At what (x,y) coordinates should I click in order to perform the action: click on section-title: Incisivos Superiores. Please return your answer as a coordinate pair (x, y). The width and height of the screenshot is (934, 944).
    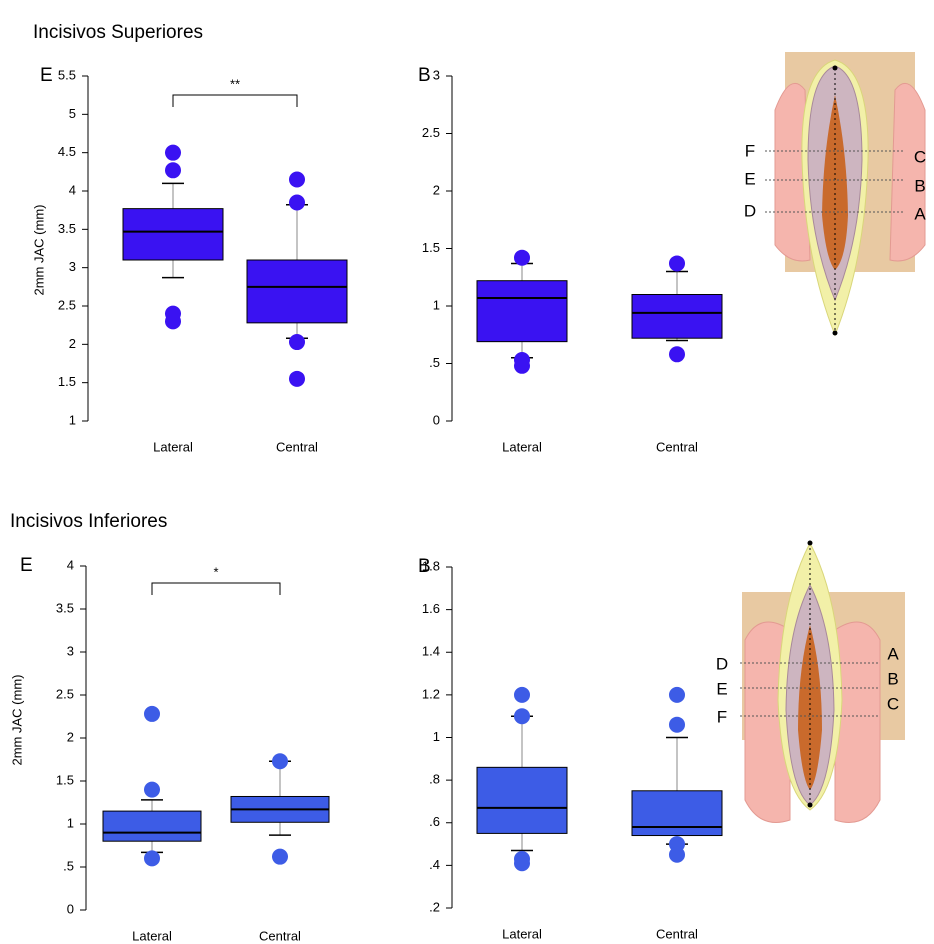
    Looking at the image, I should click on (118, 32).